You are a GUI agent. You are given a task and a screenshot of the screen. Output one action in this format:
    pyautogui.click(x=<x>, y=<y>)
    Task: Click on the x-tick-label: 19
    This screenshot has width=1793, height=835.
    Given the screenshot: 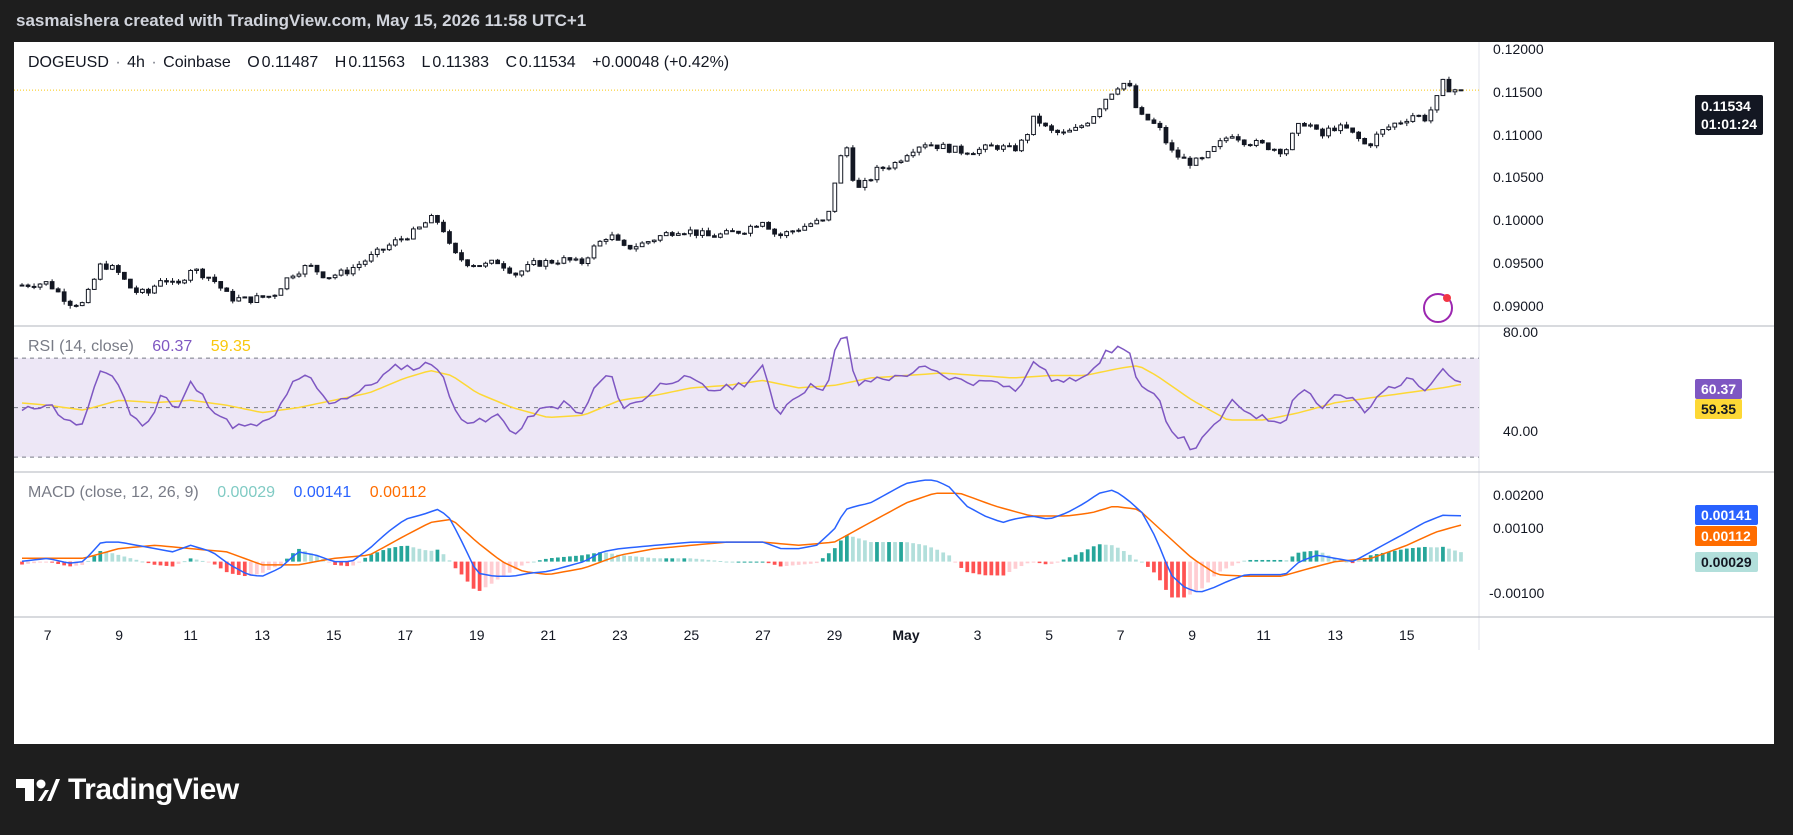 What is the action you would take?
    pyautogui.click(x=477, y=635)
    